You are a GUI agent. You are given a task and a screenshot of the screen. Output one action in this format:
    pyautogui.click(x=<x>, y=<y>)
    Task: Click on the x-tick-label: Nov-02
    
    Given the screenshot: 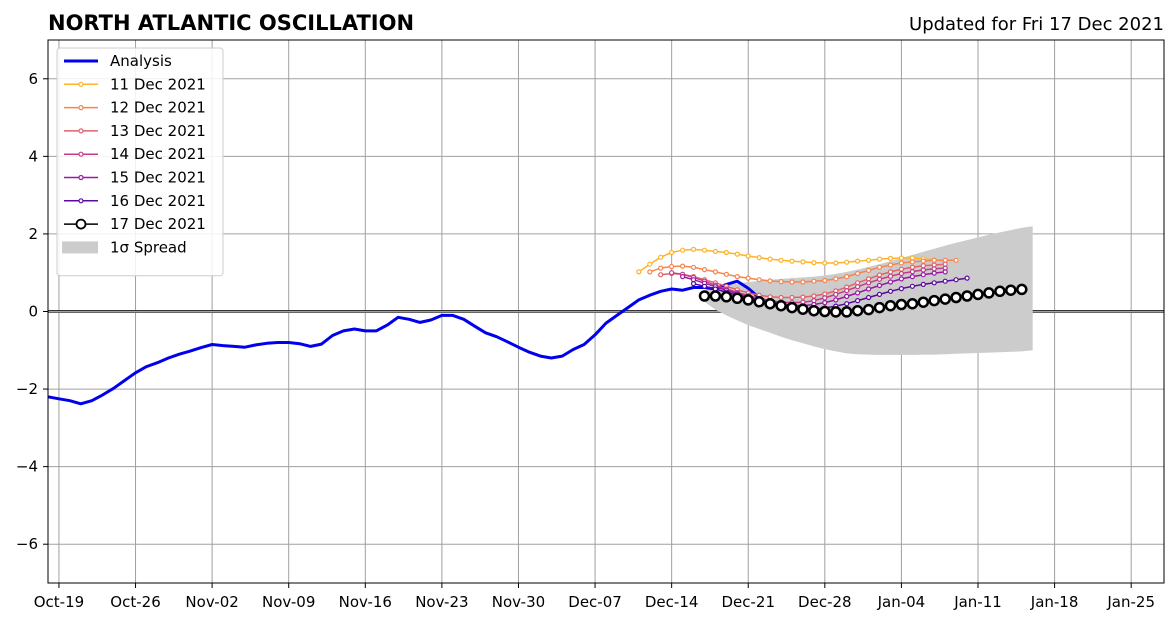 What is the action you would take?
    pyautogui.click(x=211, y=602)
    